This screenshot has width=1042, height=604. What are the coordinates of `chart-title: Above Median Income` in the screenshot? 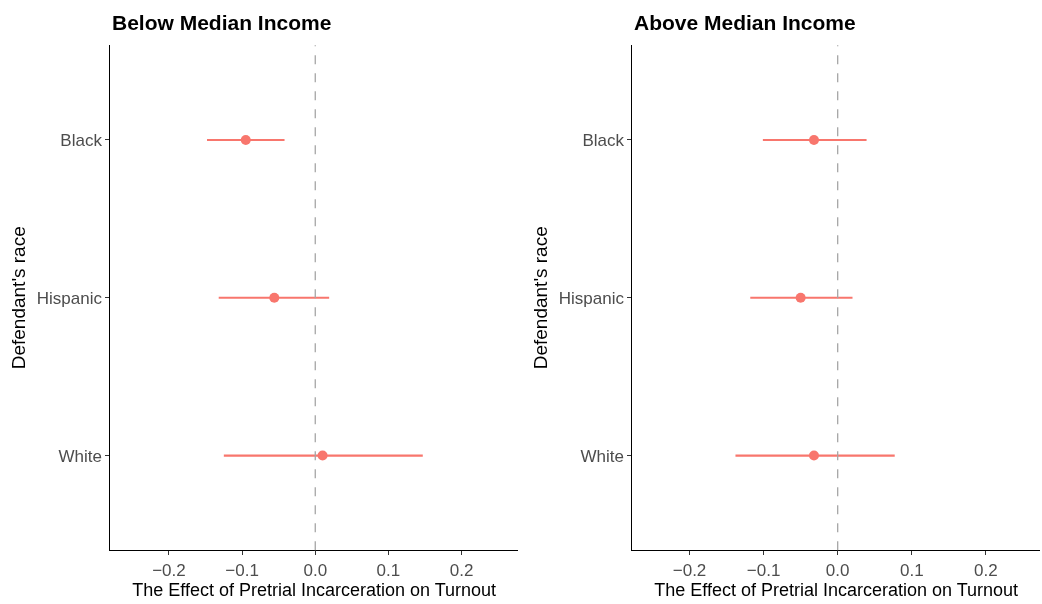 It's located at (745, 22).